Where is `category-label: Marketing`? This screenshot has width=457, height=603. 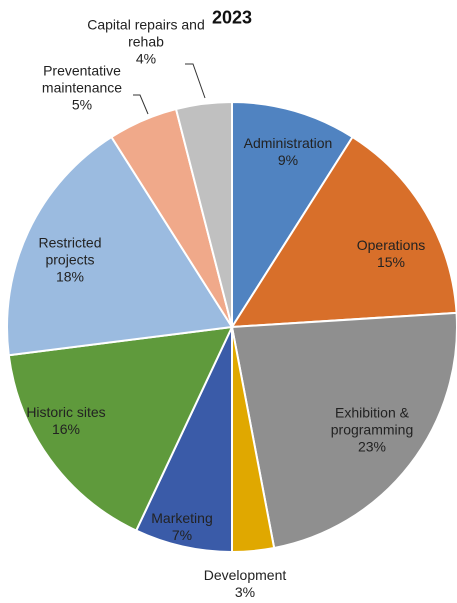
category-label: Marketing is located at coordinates (182, 518).